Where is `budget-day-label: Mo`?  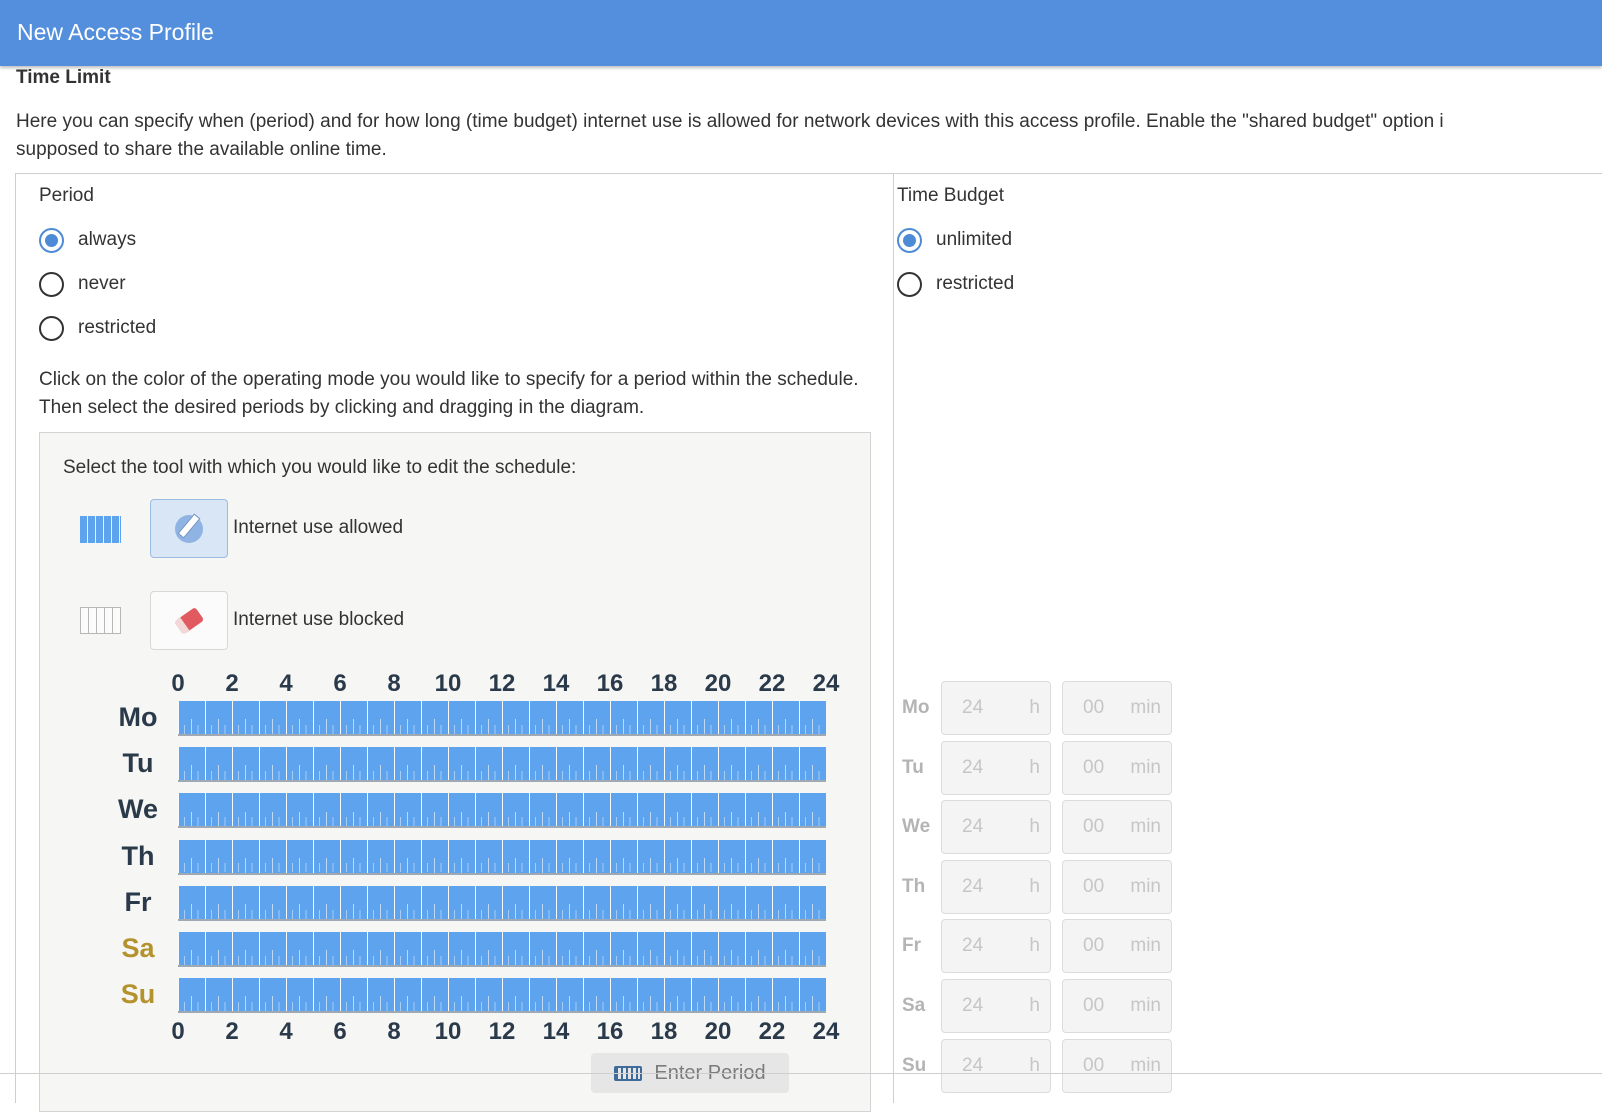
budget-day-label: Mo is located at coordinates (916, 707).